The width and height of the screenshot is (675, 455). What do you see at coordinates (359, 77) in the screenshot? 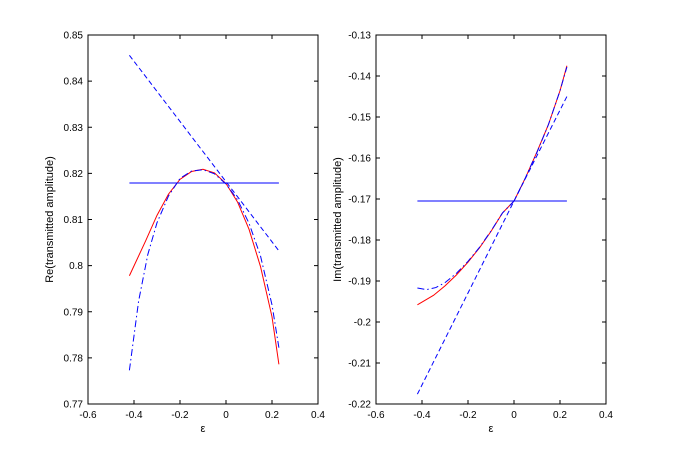
I see `y-tick-label: -0.14` at bounding box center [359, 77].